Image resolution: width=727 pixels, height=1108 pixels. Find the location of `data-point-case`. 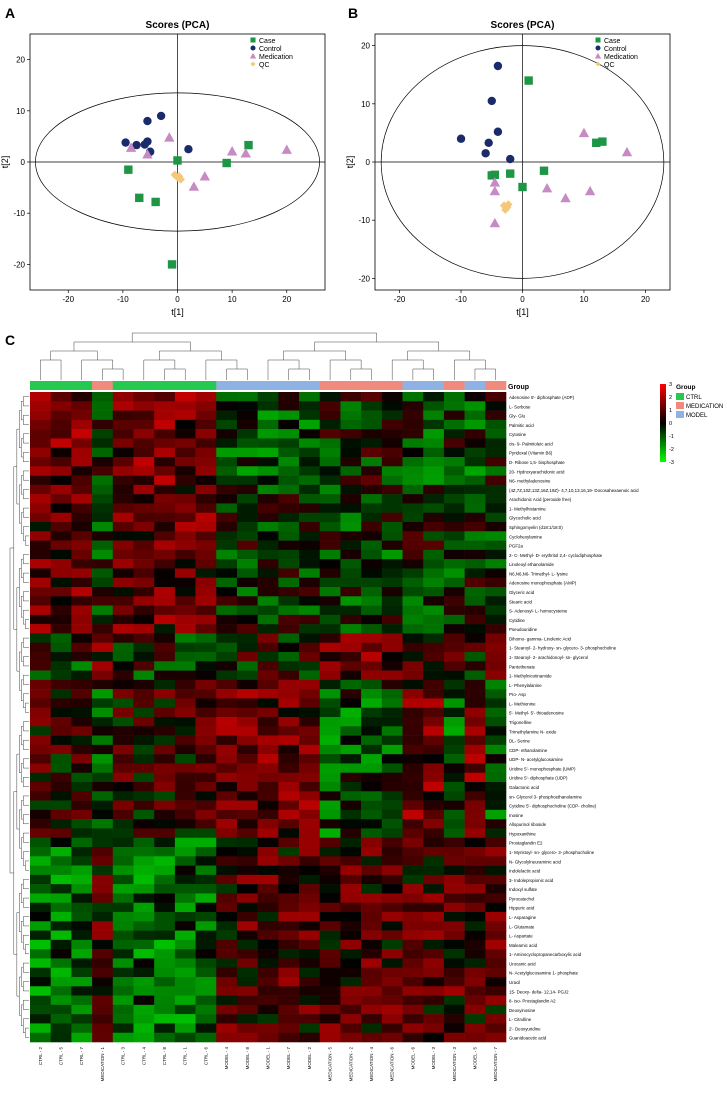

data-point-case is located at coordinates (172, 264).